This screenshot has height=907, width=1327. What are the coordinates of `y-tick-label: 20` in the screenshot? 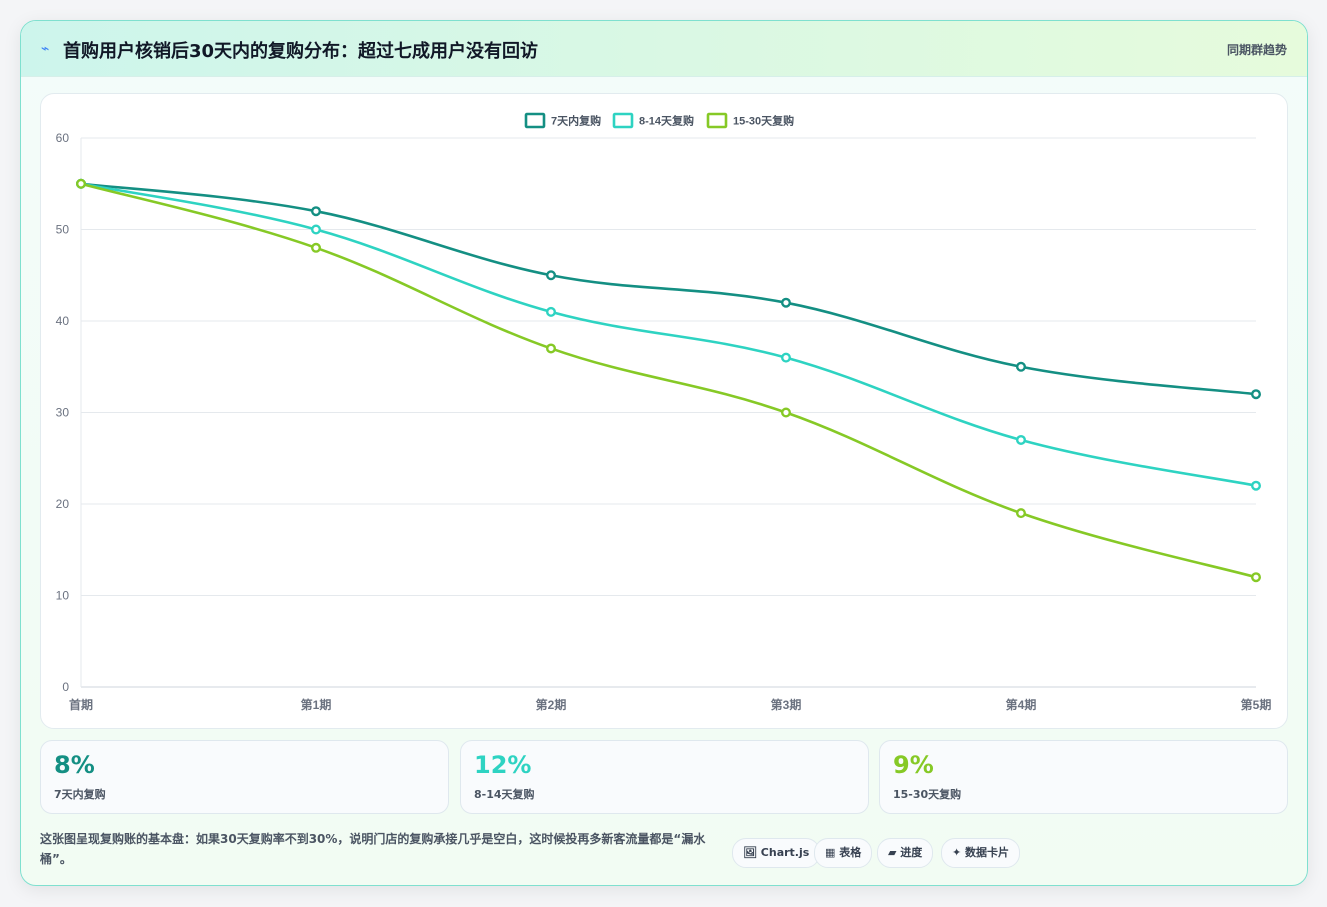 It's located at (63, 504).